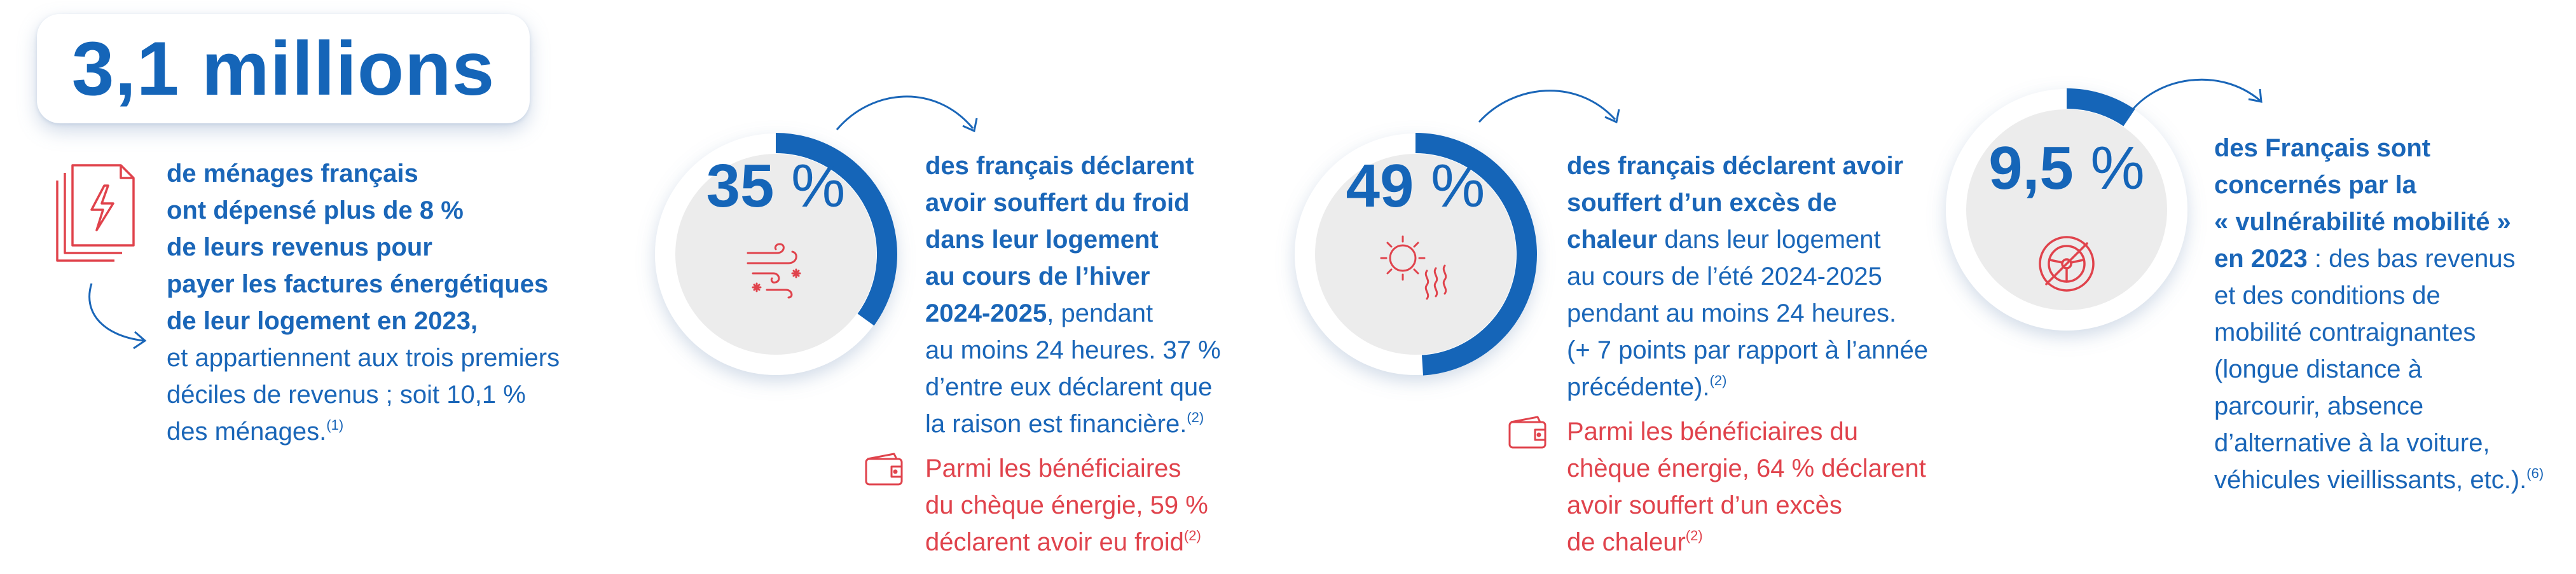  What do you see at coordinates (2362, 222) in the screenshot?
I see `text-line: « vulnérabilité mobilité »` at bounding box center [2362, 222].